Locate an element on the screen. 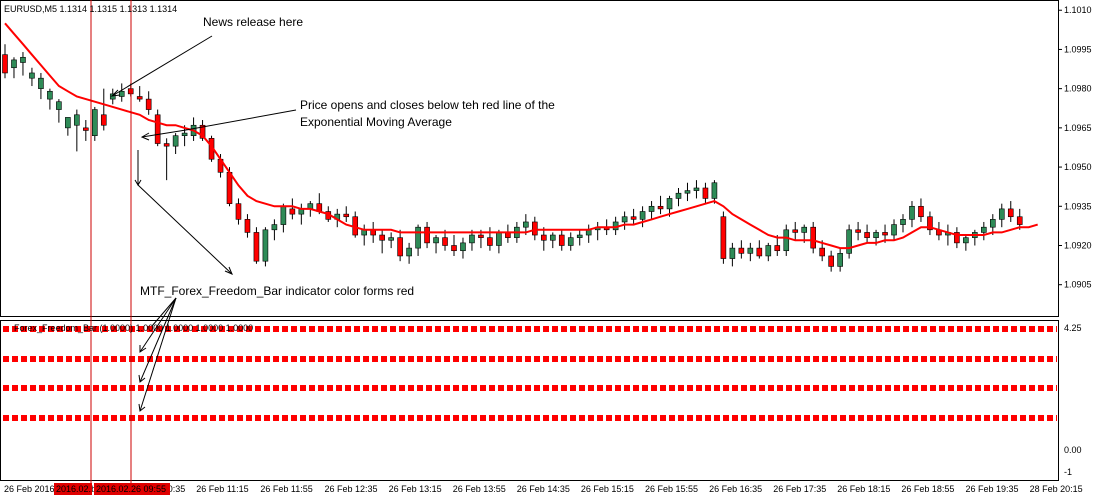 The image size is (1100, 500). x-tick-label: 26 Feb 11:15 is located at coordinates (222, 489).